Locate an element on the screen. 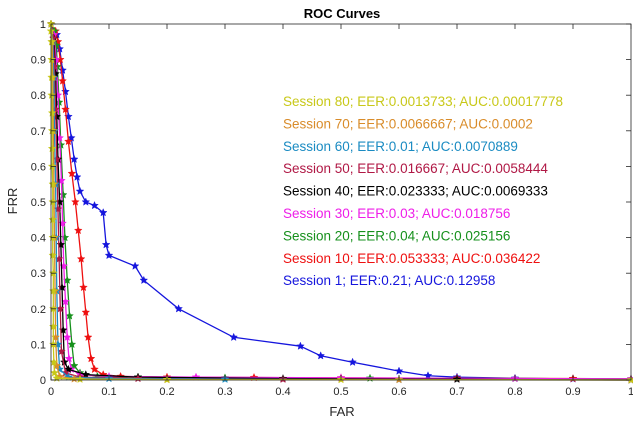  x-tick-label: 1 is located at coordinates (630, 392).